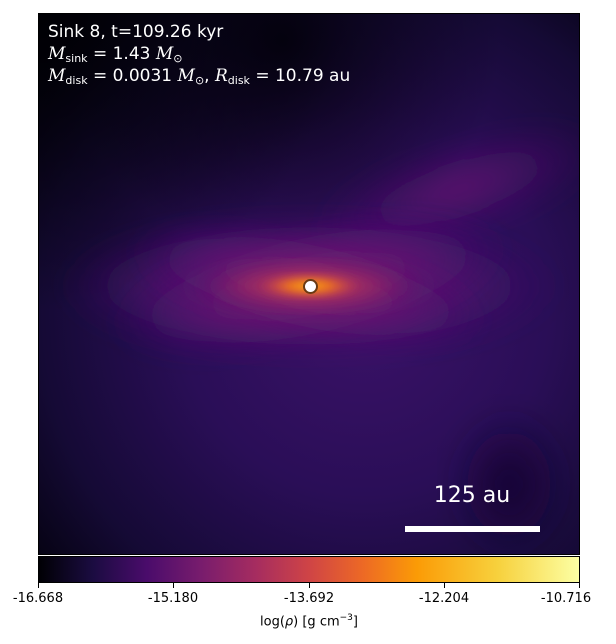 The image size is (616, 644). I want to click on sink-title: Sink 8, t=109.26 kyr, so click(136, 32).